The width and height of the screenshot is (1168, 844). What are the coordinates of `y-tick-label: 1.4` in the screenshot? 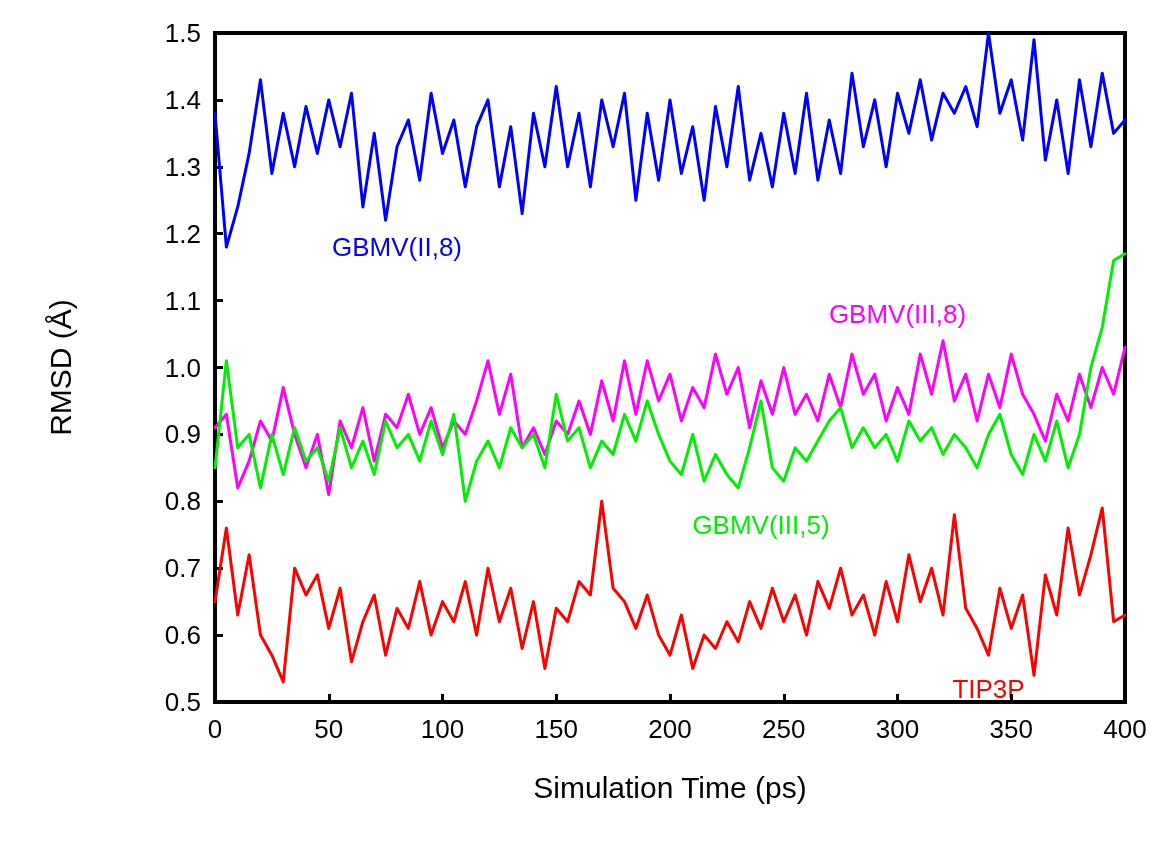 It's located at (182, 99).